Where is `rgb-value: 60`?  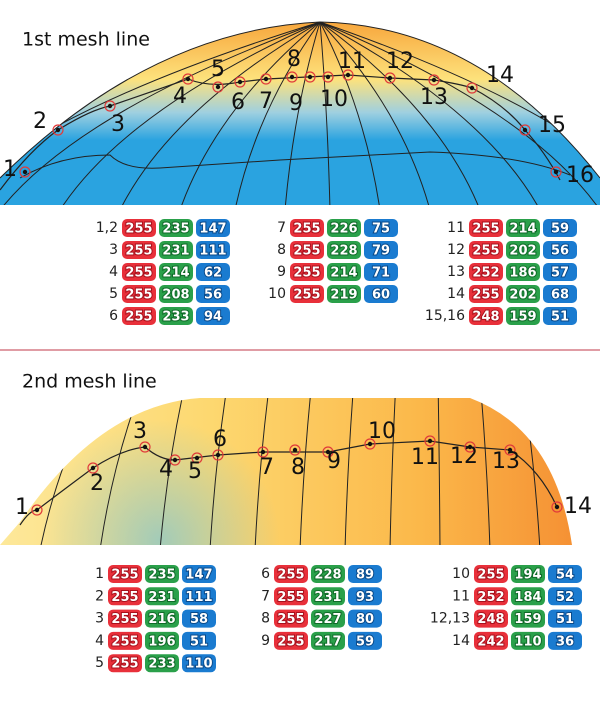 rgb-value: 60 is located at coordinates (381, 295).